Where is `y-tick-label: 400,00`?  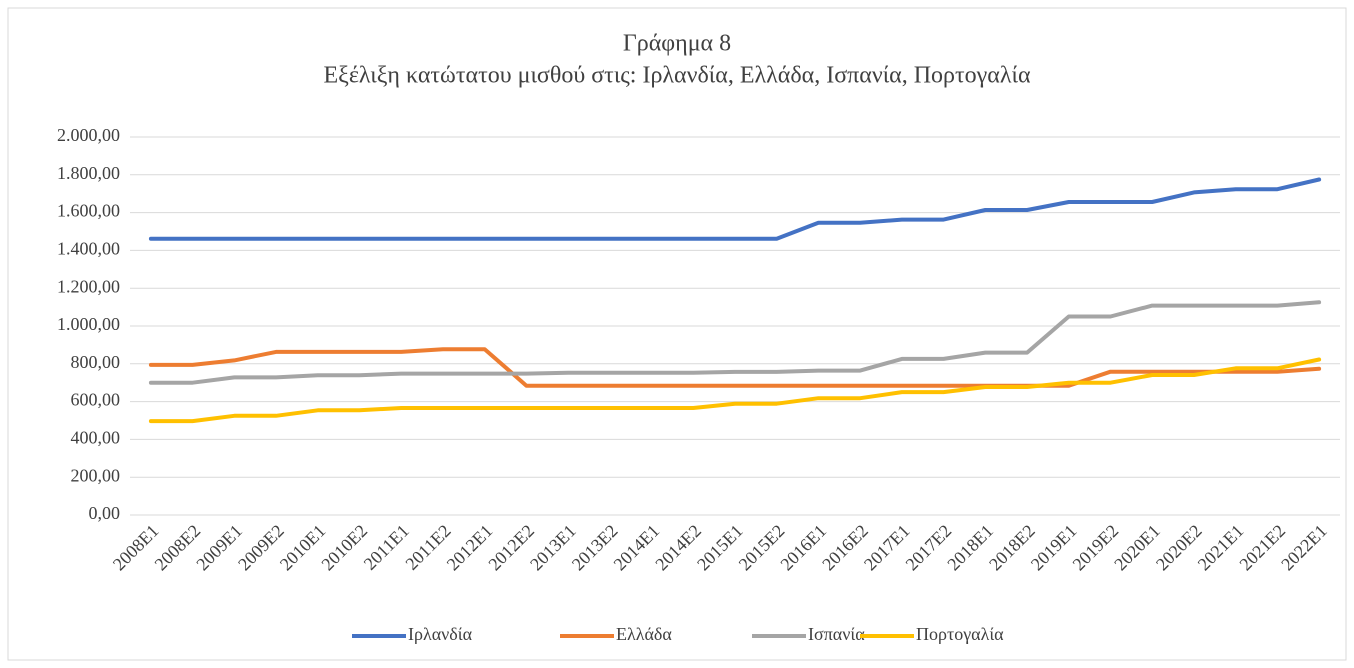 y-tick-label: 400,00 is located at coordinates (96, 438).